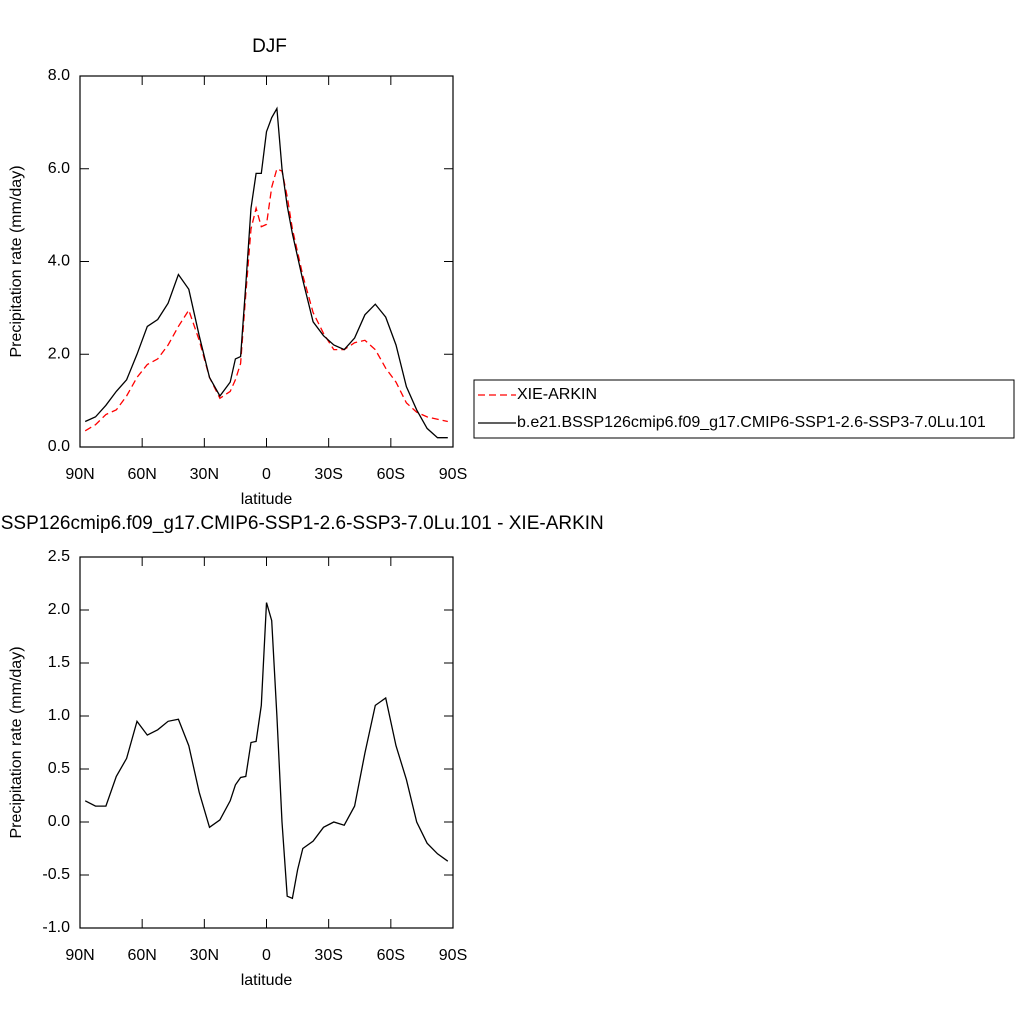 This screenshot has height=1024, width=1024. What do you see at coordinates (59, 715) in the screenshot?
I see `y-tick-label: 1.0` at bounding box center [59, 715].